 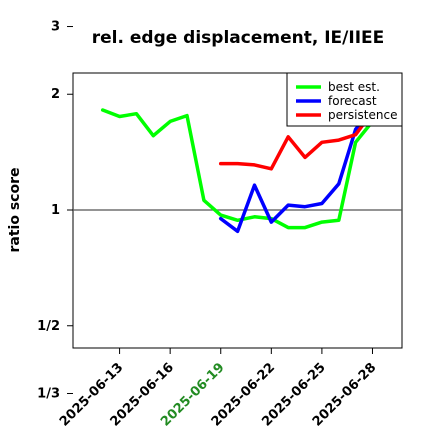 What do you see at coordinates (352, 101) in the screenshot?
I see `legend-label: forecast` at bounding box center [352, 101].